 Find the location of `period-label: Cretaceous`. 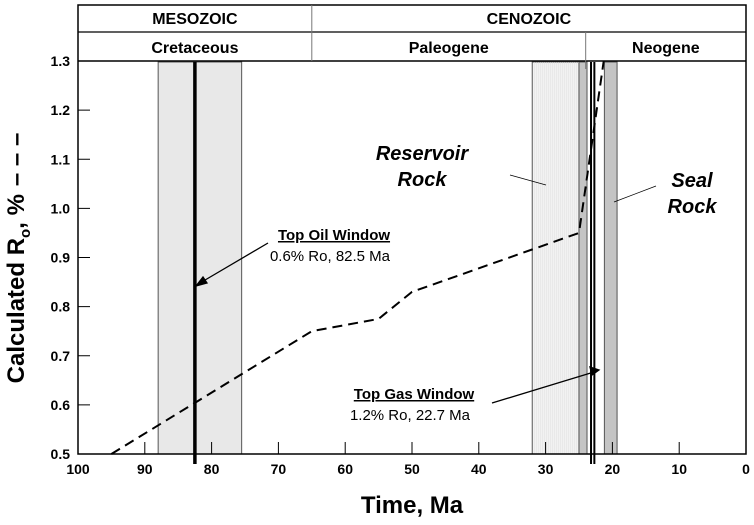

period-label: Cretaceous is located at coordinates (194, 48).